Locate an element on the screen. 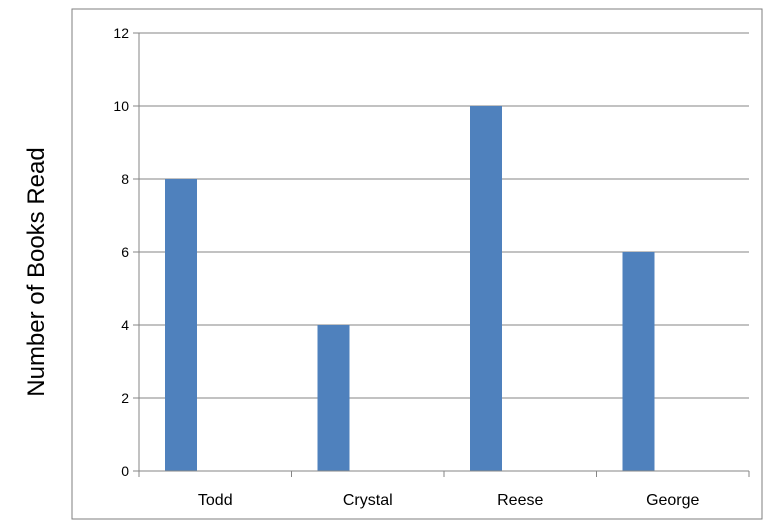  y-tick-labels: 0 2 4 6 8 10 12 is located at coordinates (121, 252).